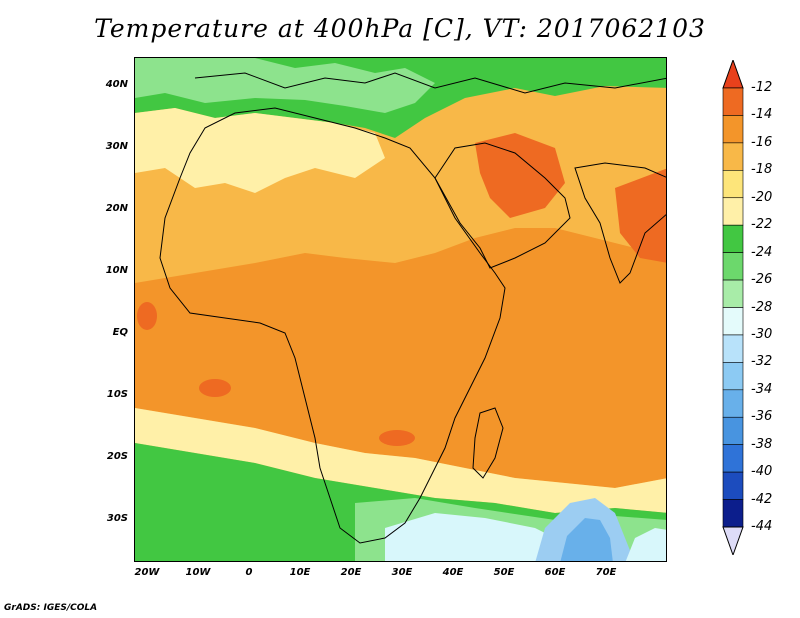  I want to click on lon-label-40e: 40E, so click(453, 572).